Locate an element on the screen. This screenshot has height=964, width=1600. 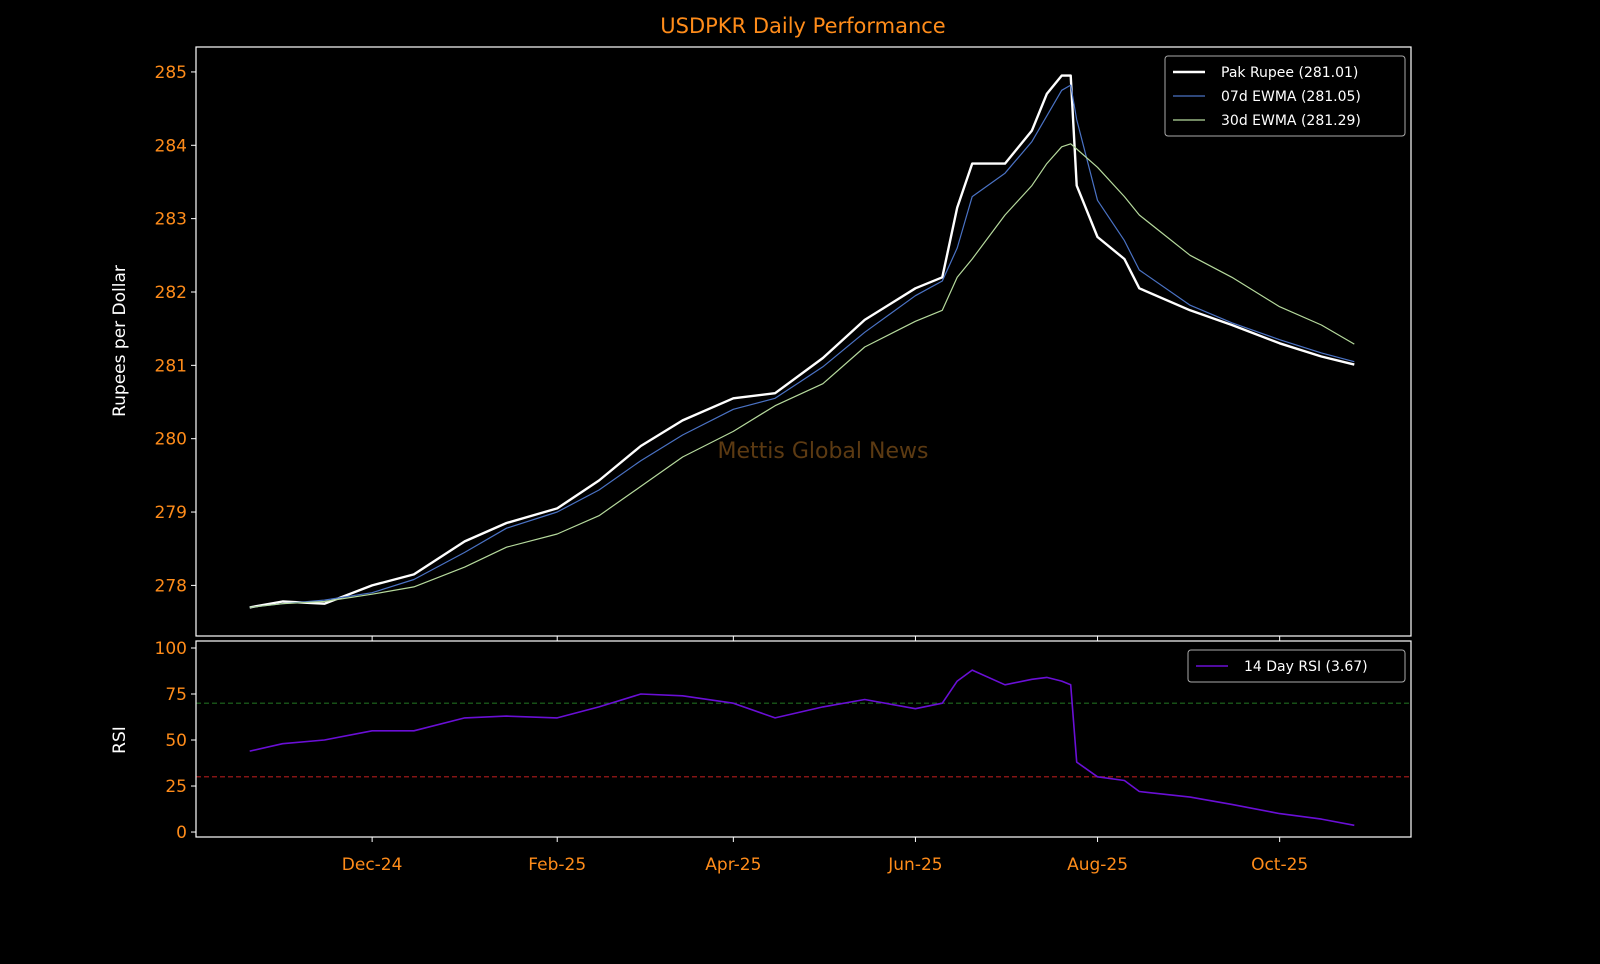
x-tick-label: Dec-24 is located at coordinates (372, 865).